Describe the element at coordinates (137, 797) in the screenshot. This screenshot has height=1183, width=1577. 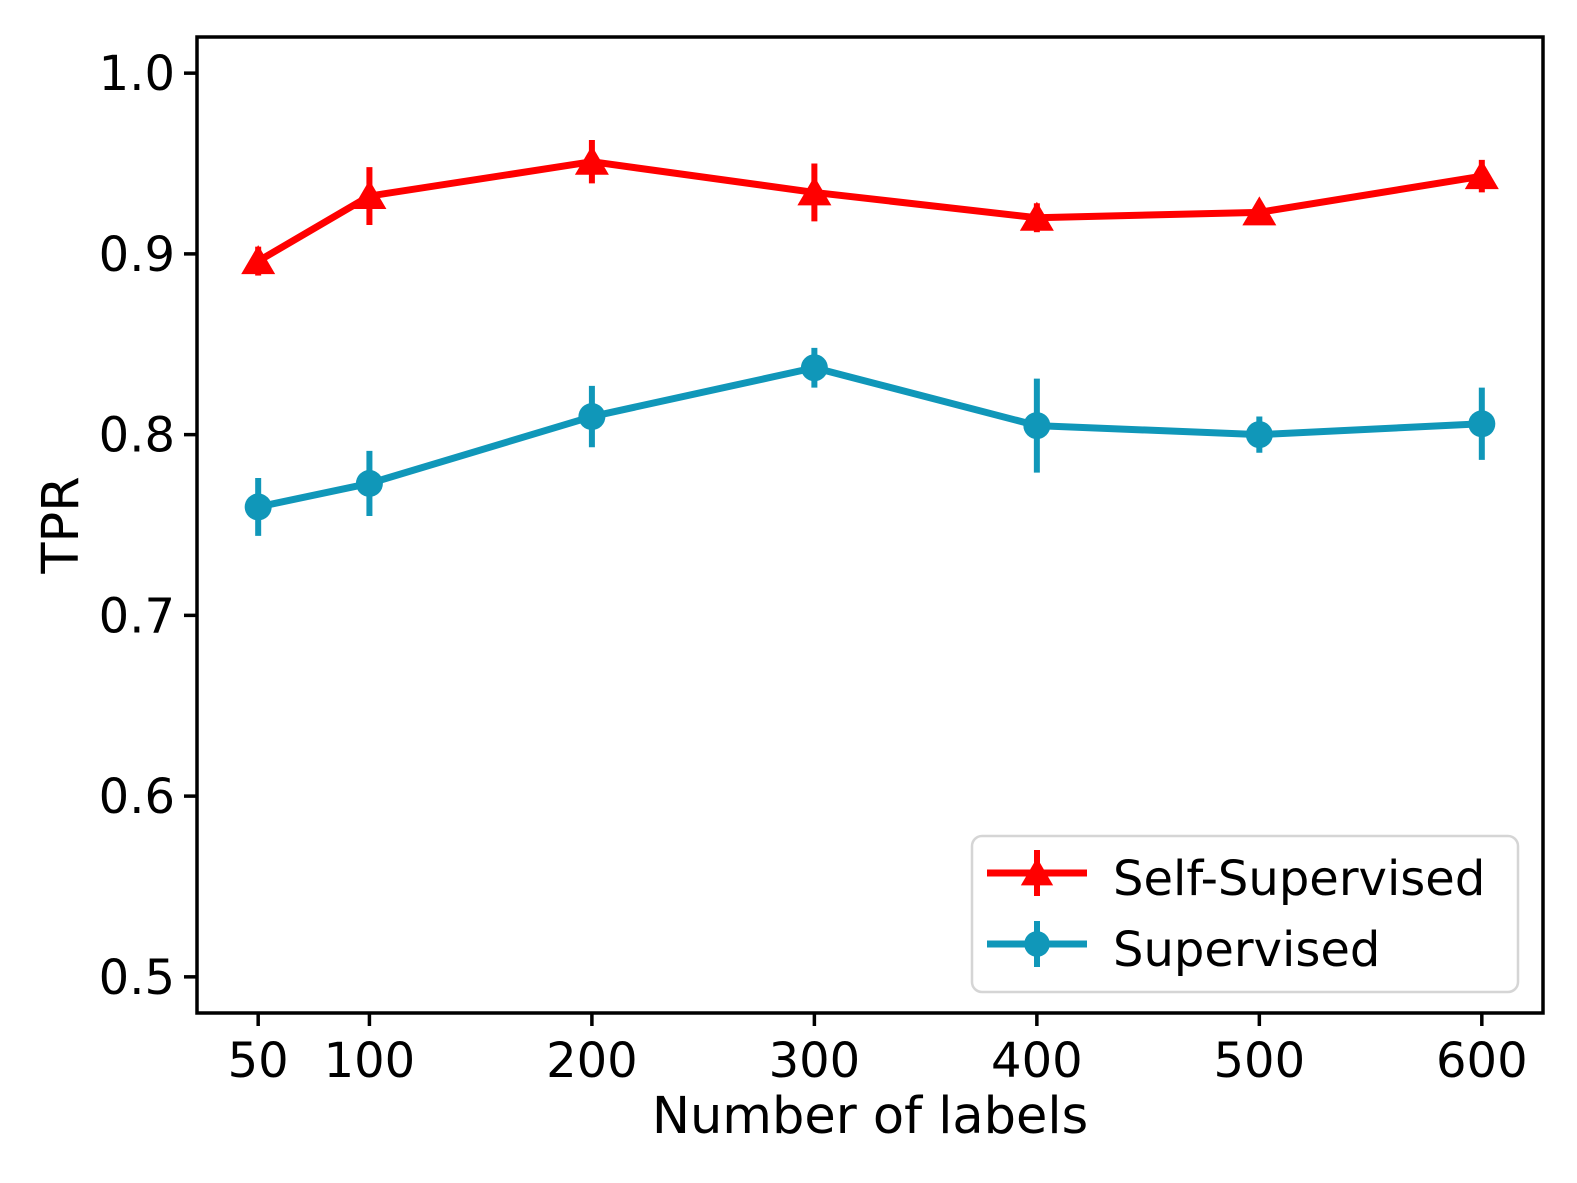
I see `y-tick-label: 0.6` at that location.